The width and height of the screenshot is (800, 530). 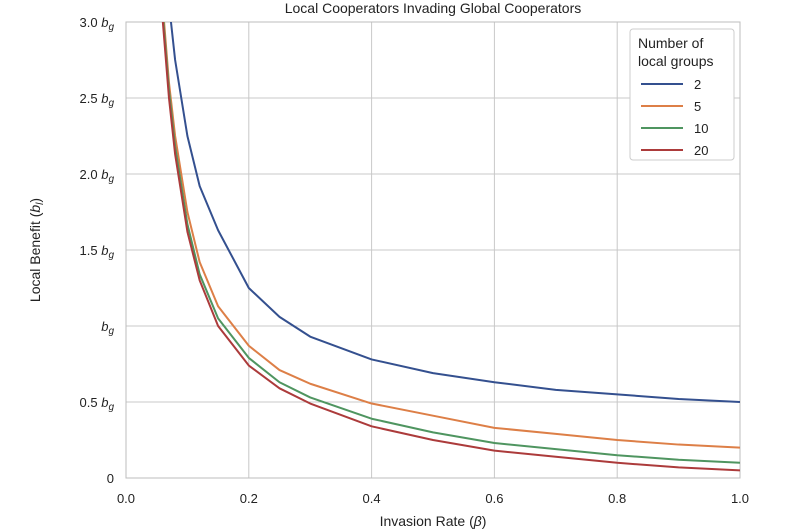 What do you see at coordinates (697, 84) in the screenshot?
I see `legend-label-2: 2` at bounding box center [697, 84].